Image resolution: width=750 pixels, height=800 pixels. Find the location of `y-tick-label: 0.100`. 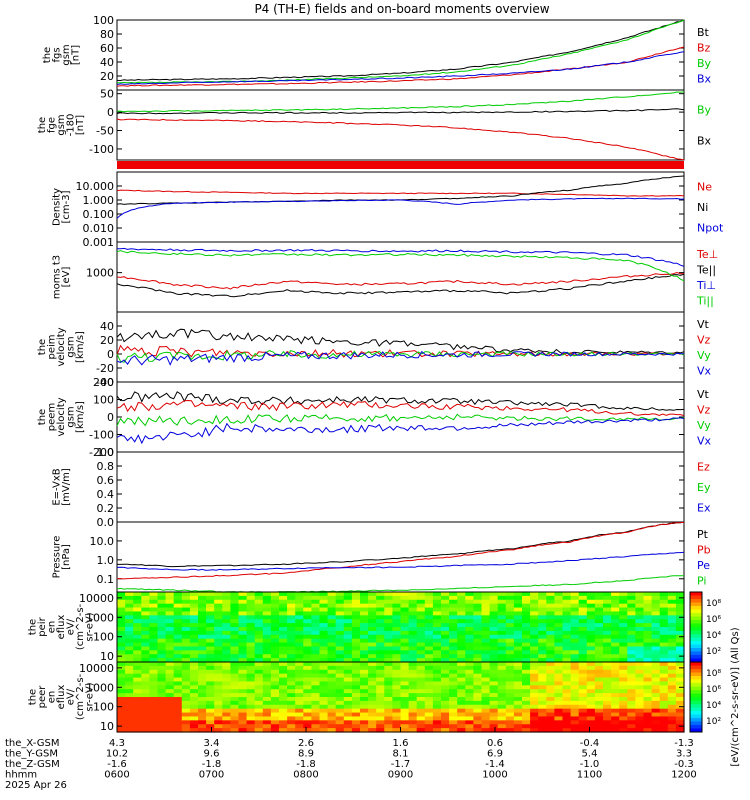

y-tick-label: 0.100 is located at coordinates (99, 214).